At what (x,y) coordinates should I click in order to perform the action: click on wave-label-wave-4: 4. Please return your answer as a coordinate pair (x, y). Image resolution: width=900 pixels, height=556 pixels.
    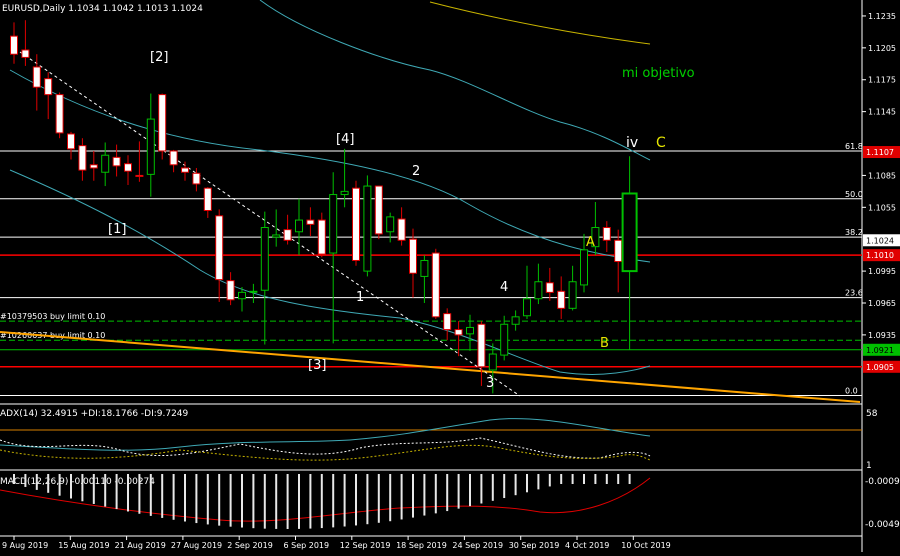
    Looking at the image, I should click on (504, 287).